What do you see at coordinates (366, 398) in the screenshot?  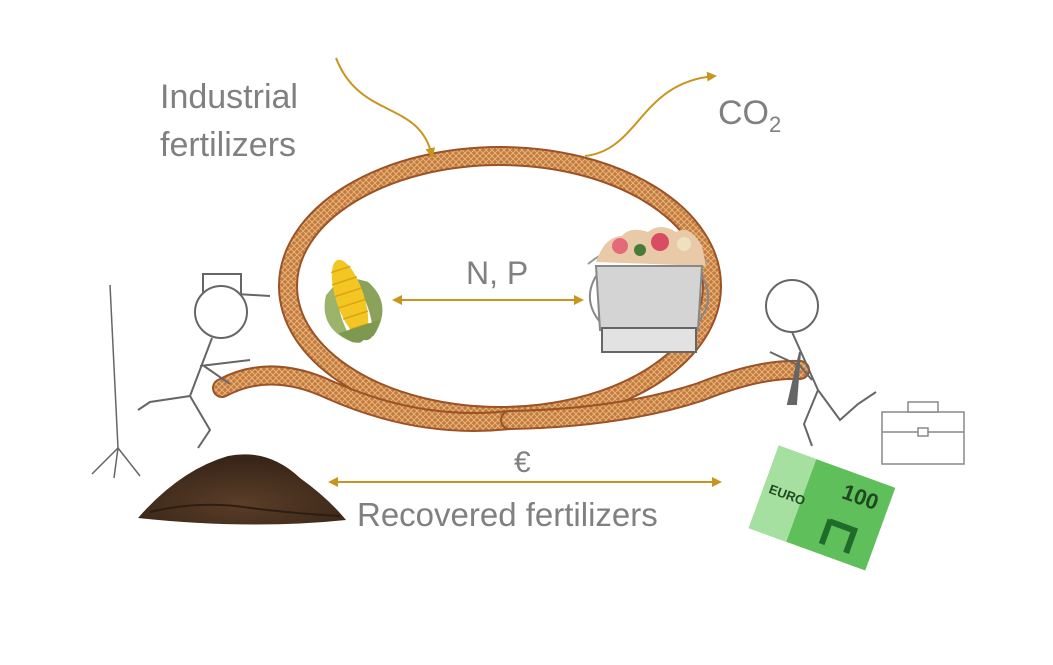 I see `rope-left-arm` at bounding box center [366, 398].